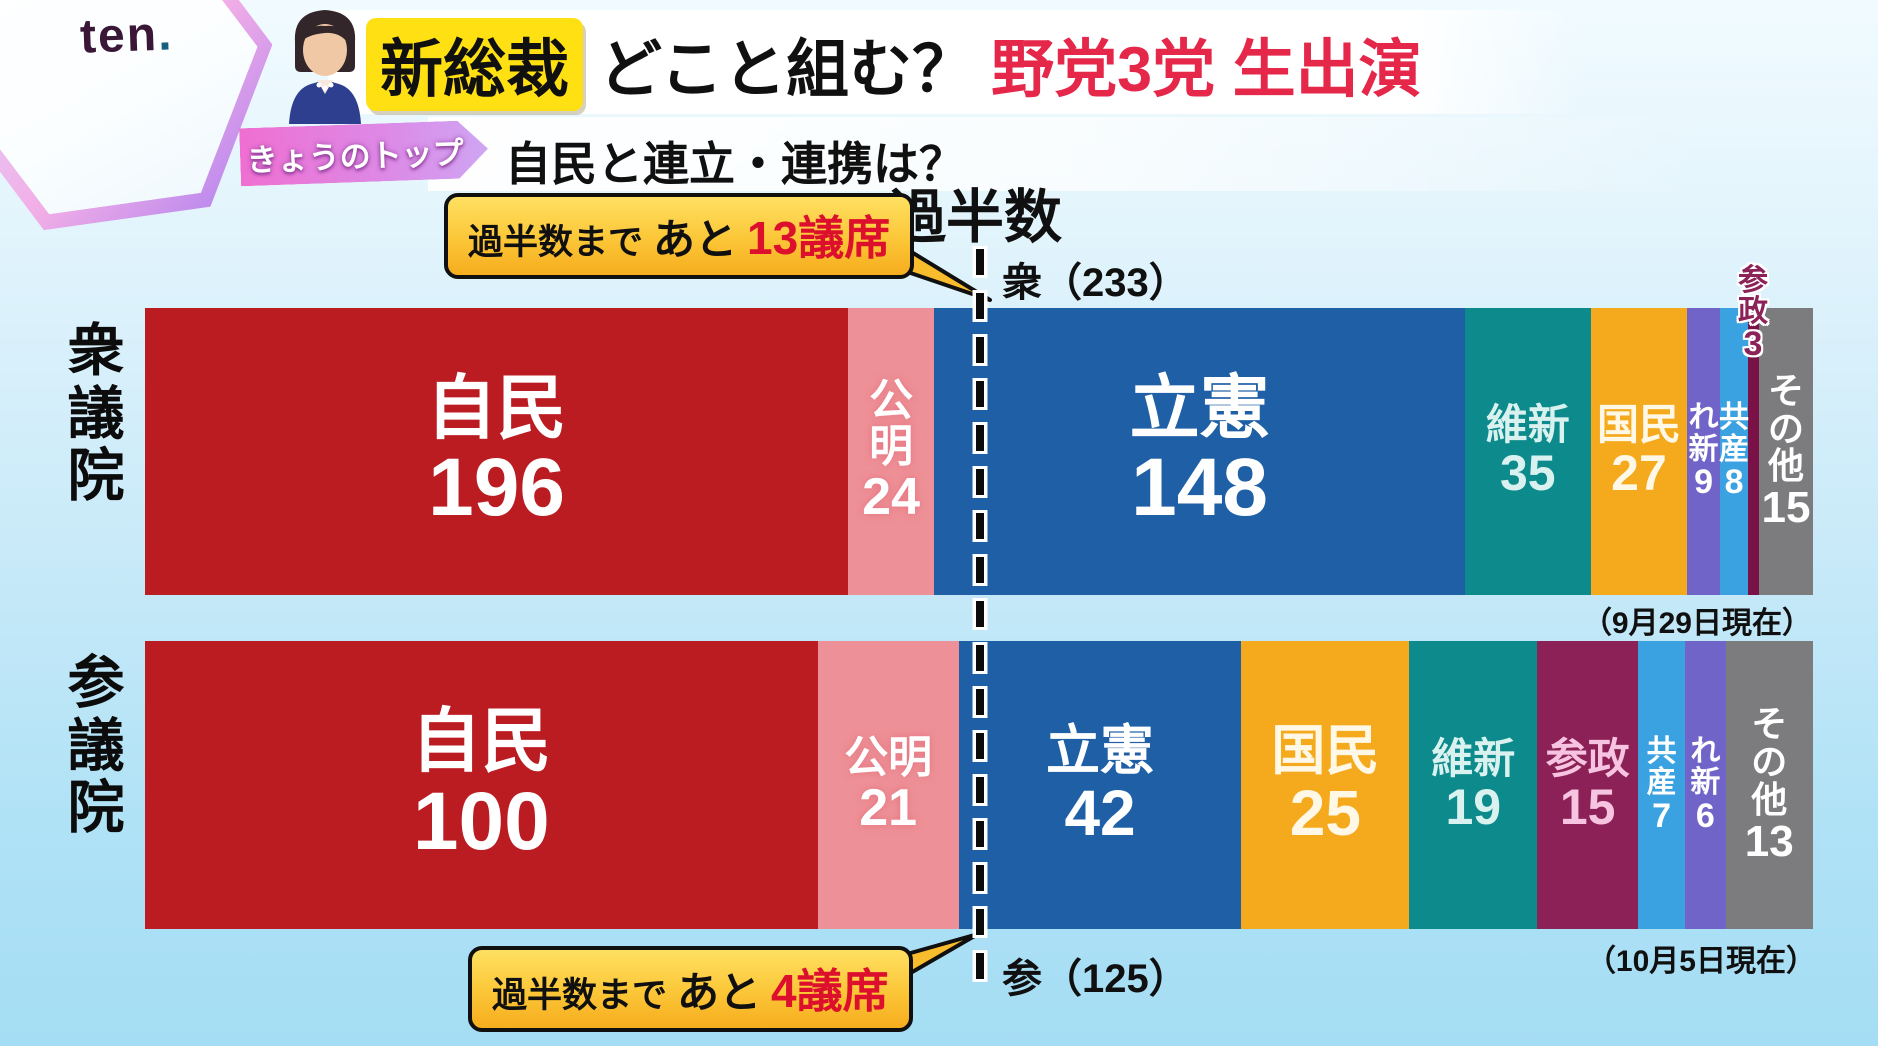 The width and height of the screenshot is (1878, 1046). I want to click on callout-value: 13議席, so click(819, 238).